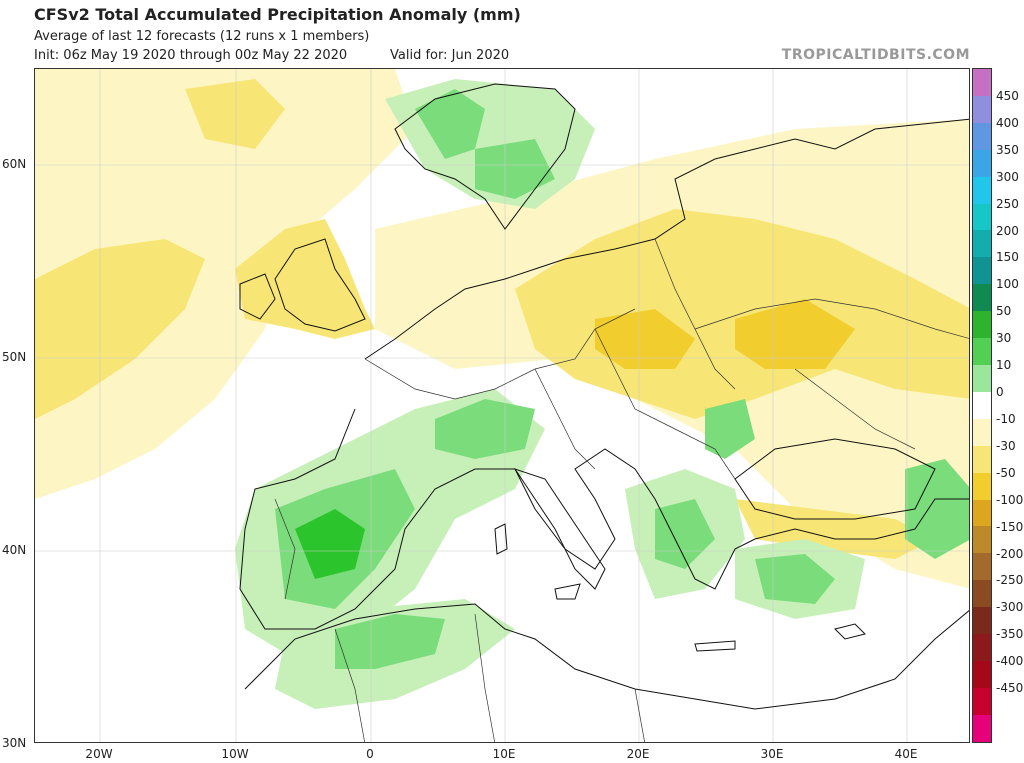  I want to click on coast-ireland, so click(257, 296).